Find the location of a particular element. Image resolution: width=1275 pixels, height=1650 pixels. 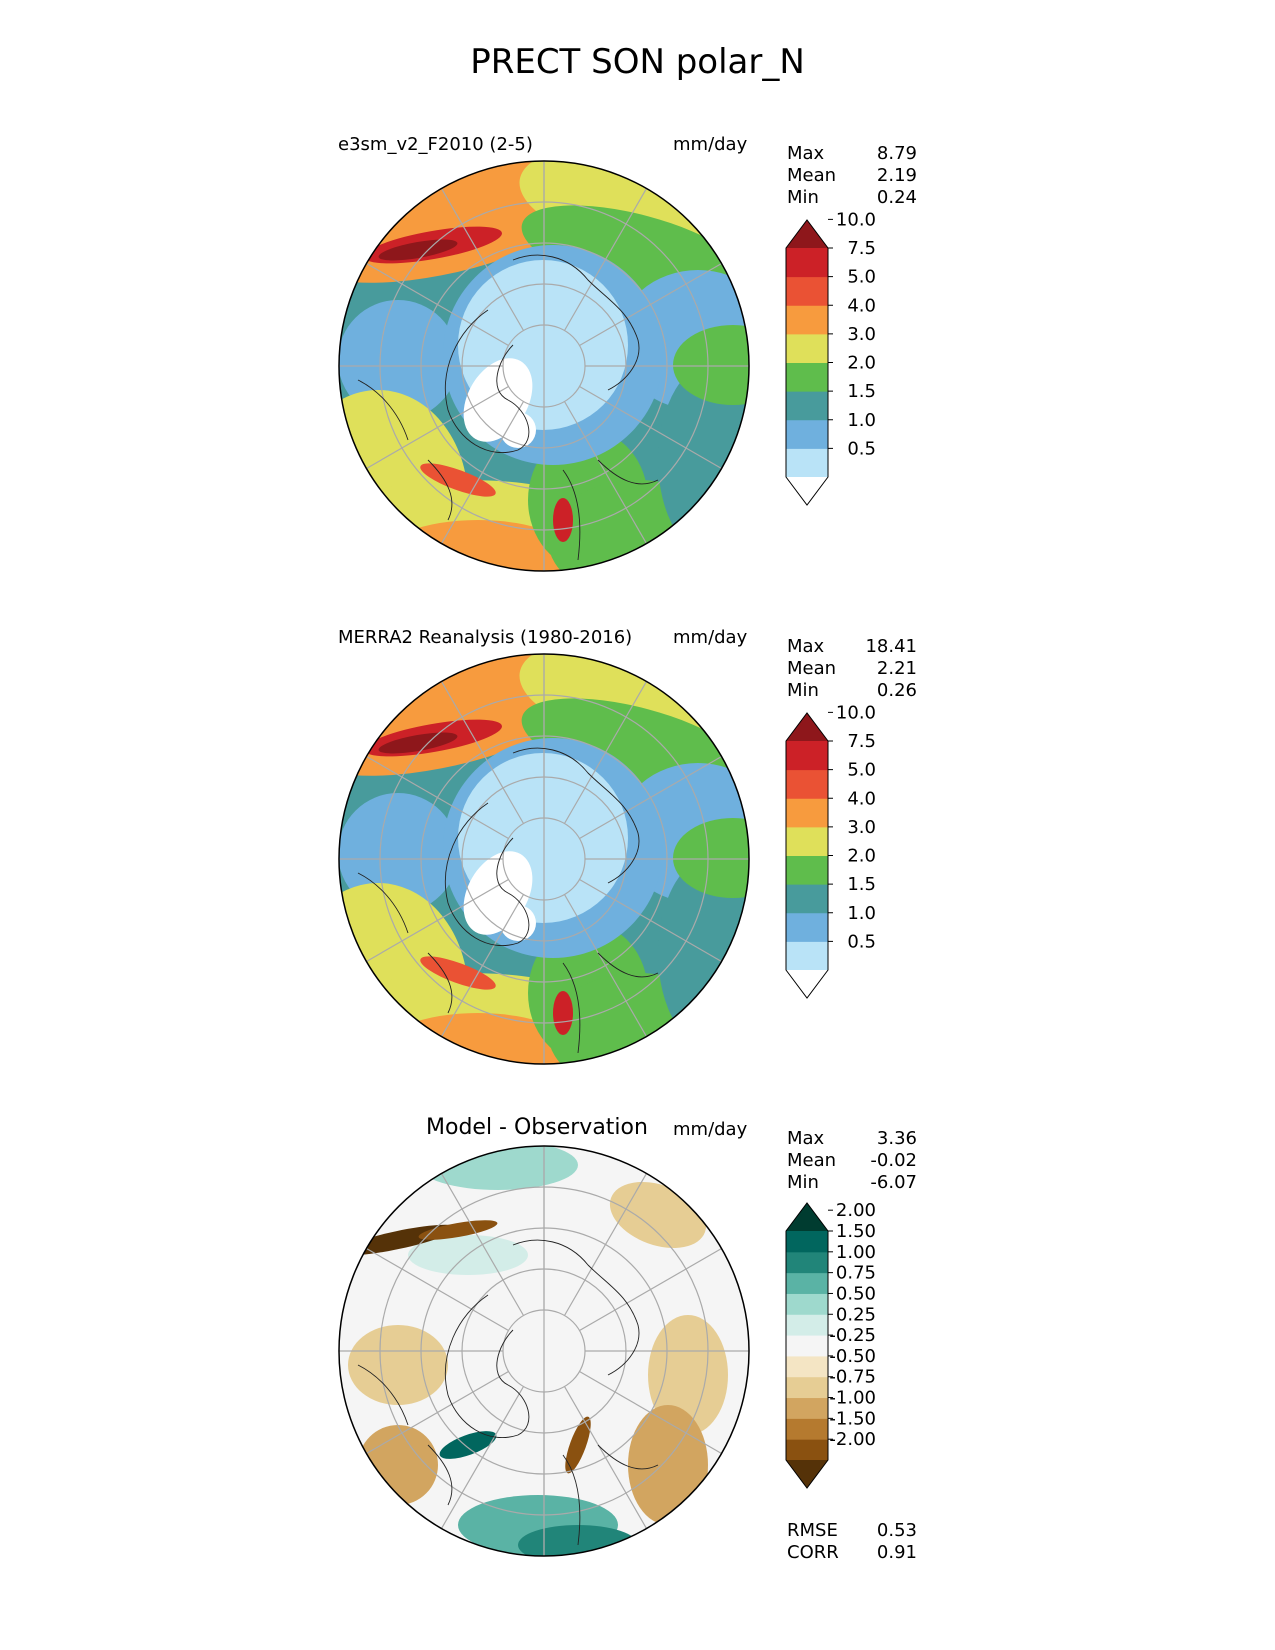

panel-diff-units: mm/day is located at coordinates (710, 1129).